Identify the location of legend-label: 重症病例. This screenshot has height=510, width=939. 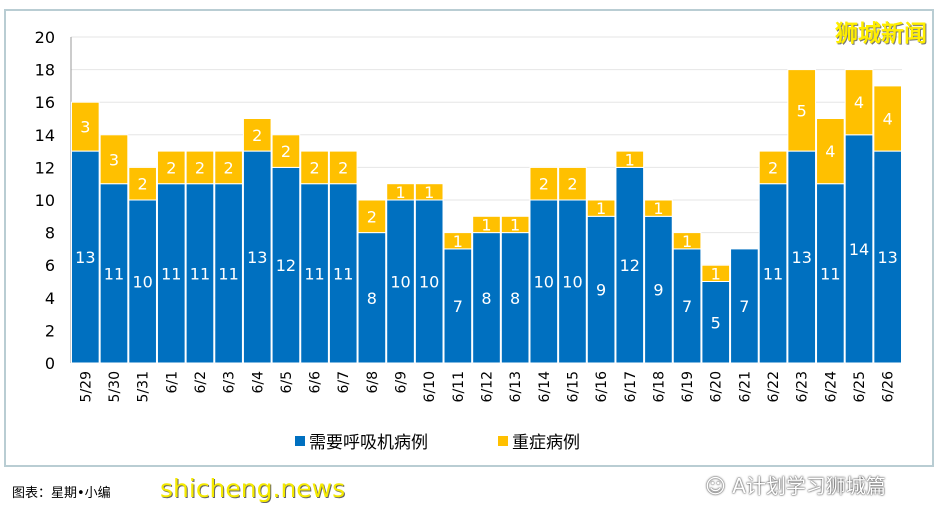
(546, 443).